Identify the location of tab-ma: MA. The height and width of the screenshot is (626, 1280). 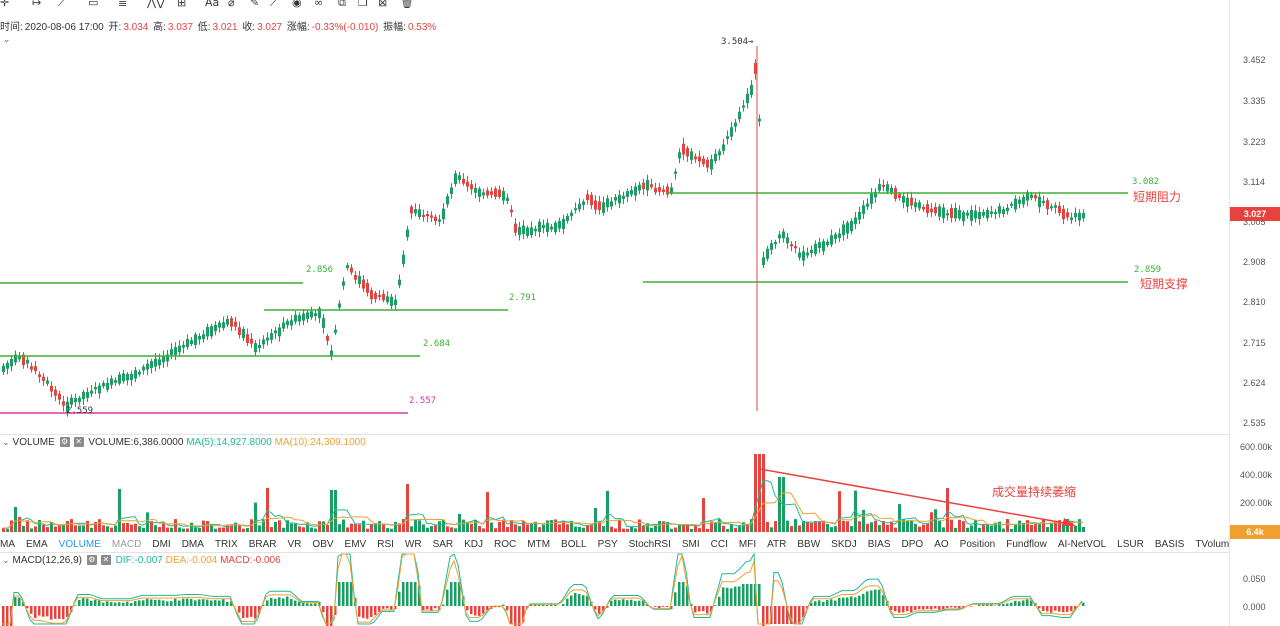
(7, 544).